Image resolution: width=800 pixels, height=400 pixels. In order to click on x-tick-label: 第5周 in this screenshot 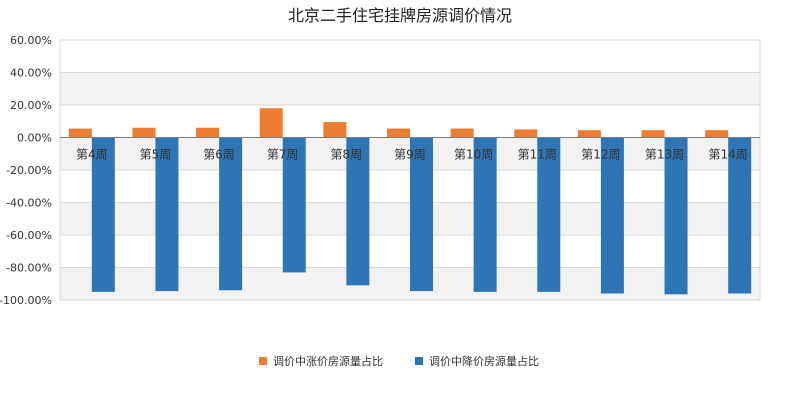, I will do `click(156, 155)`.